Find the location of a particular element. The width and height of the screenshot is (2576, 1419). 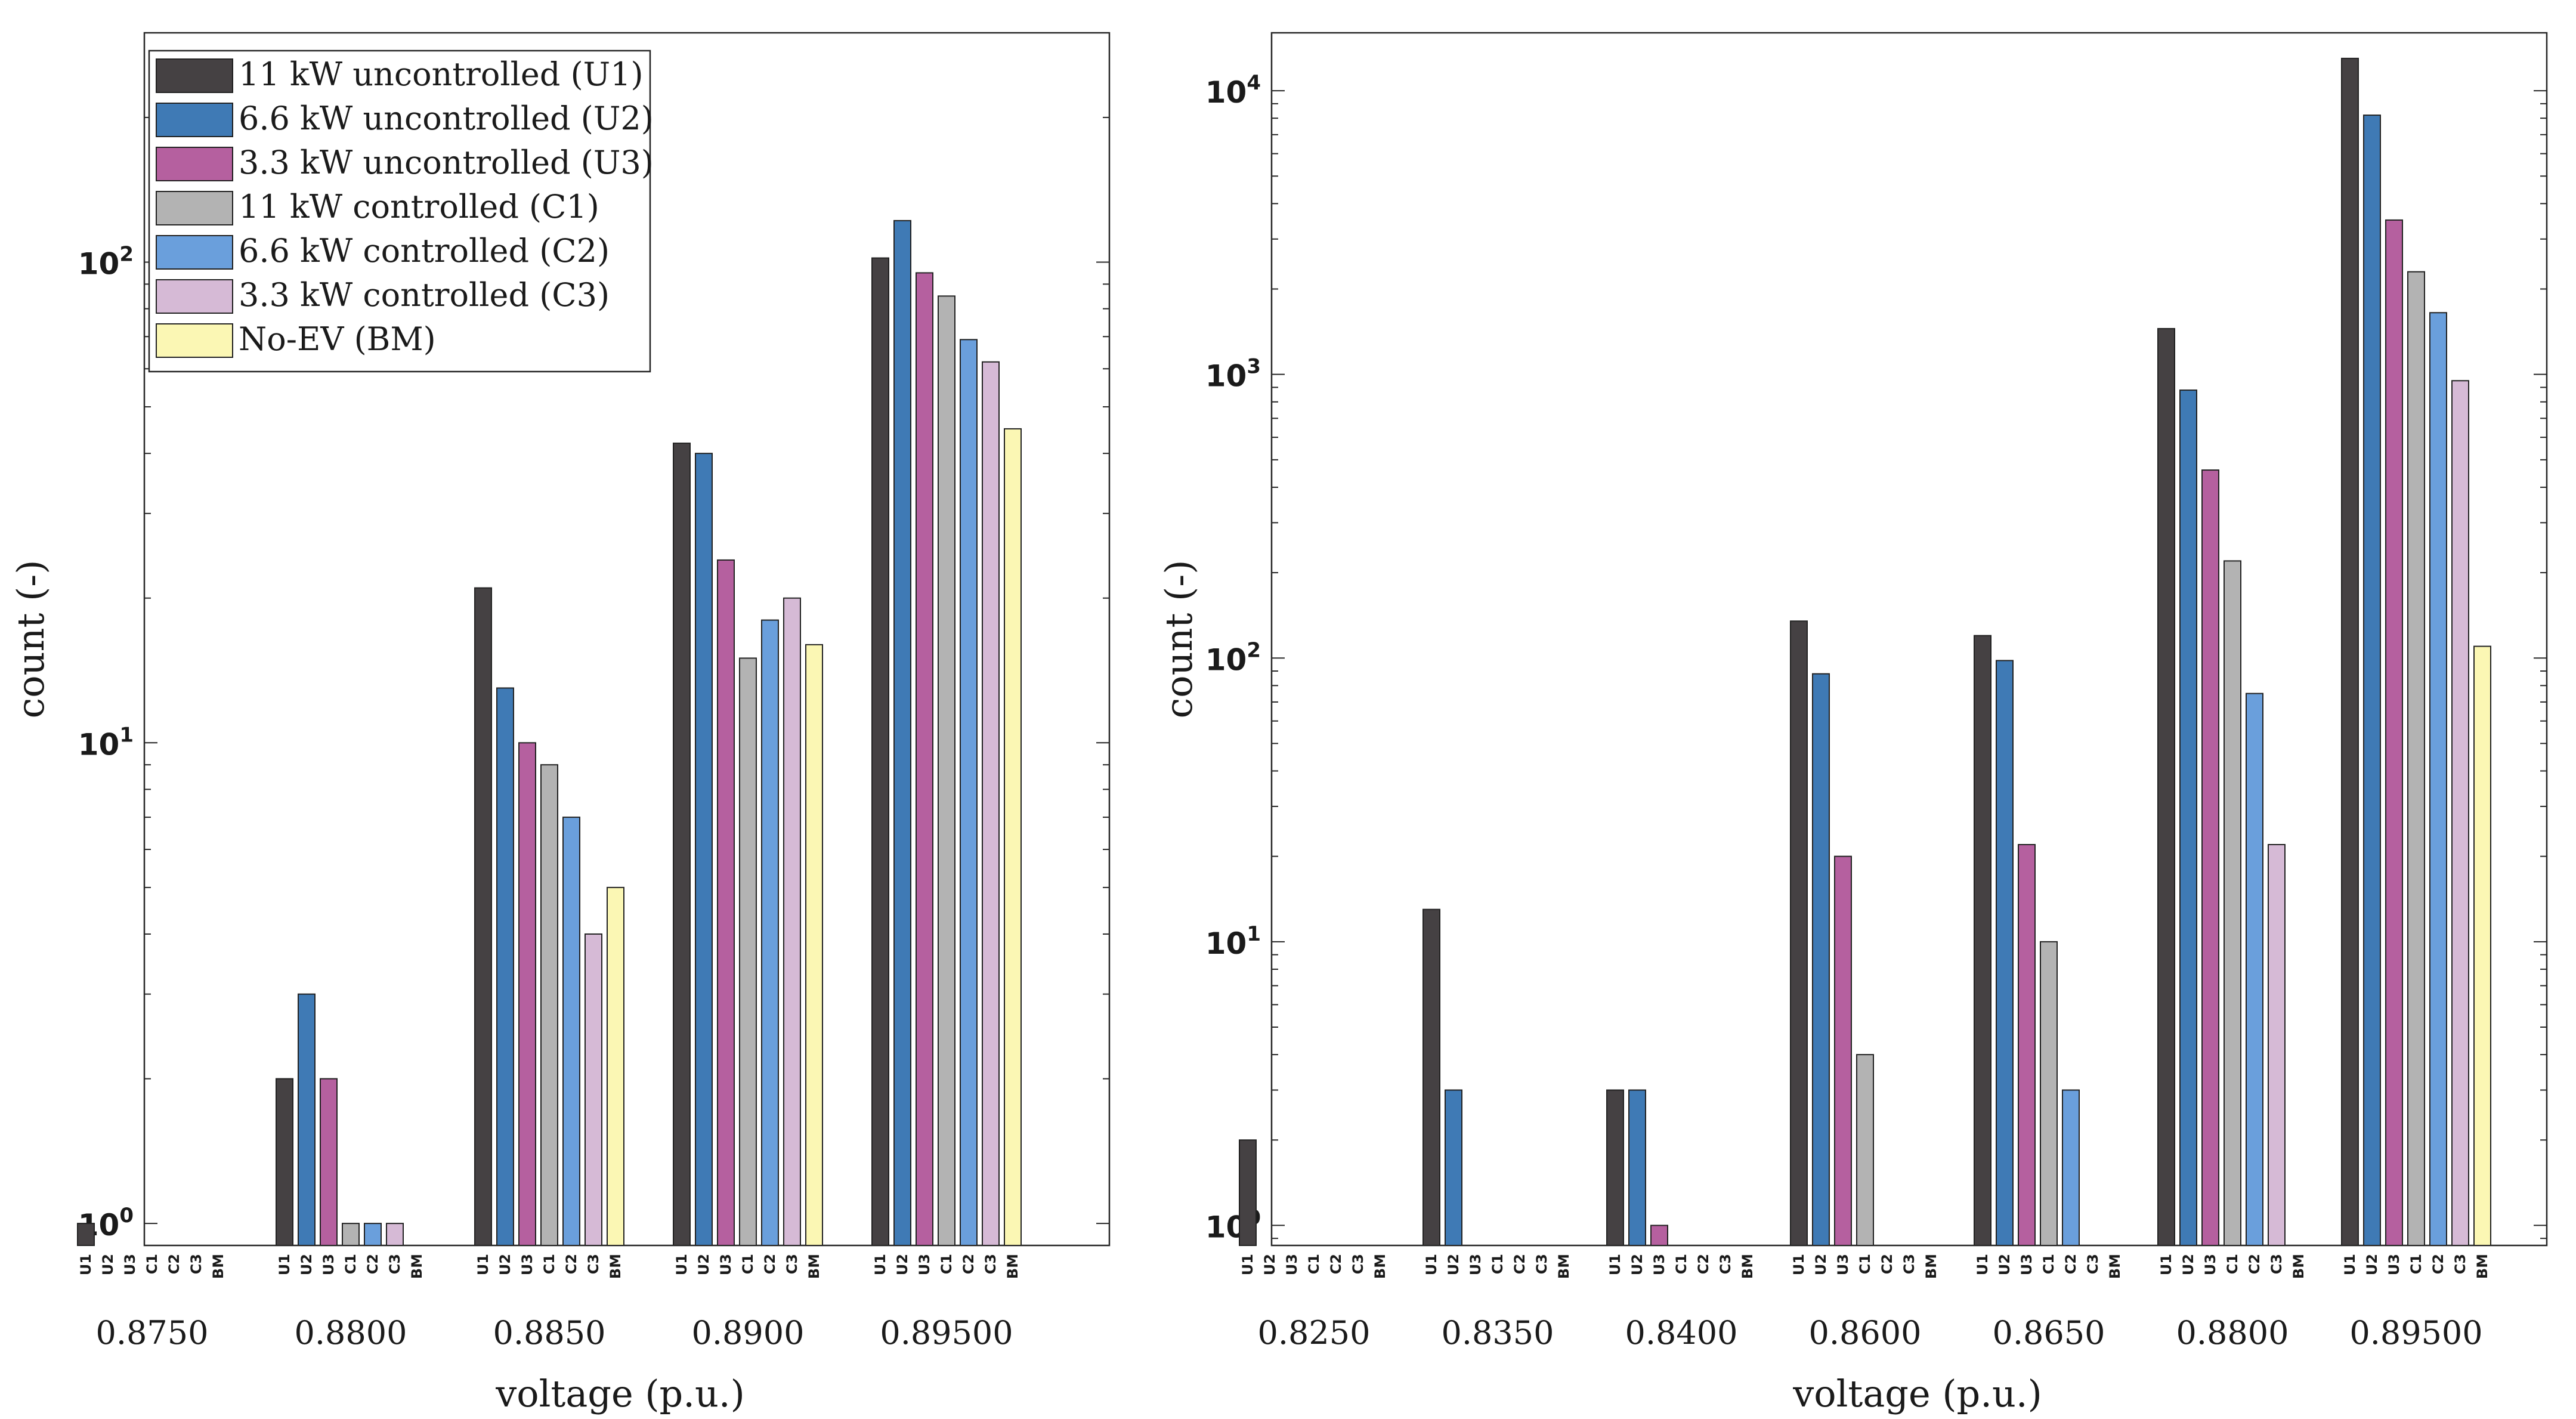

category-label: 0.8250 is located at coordinates (1314, 1333).